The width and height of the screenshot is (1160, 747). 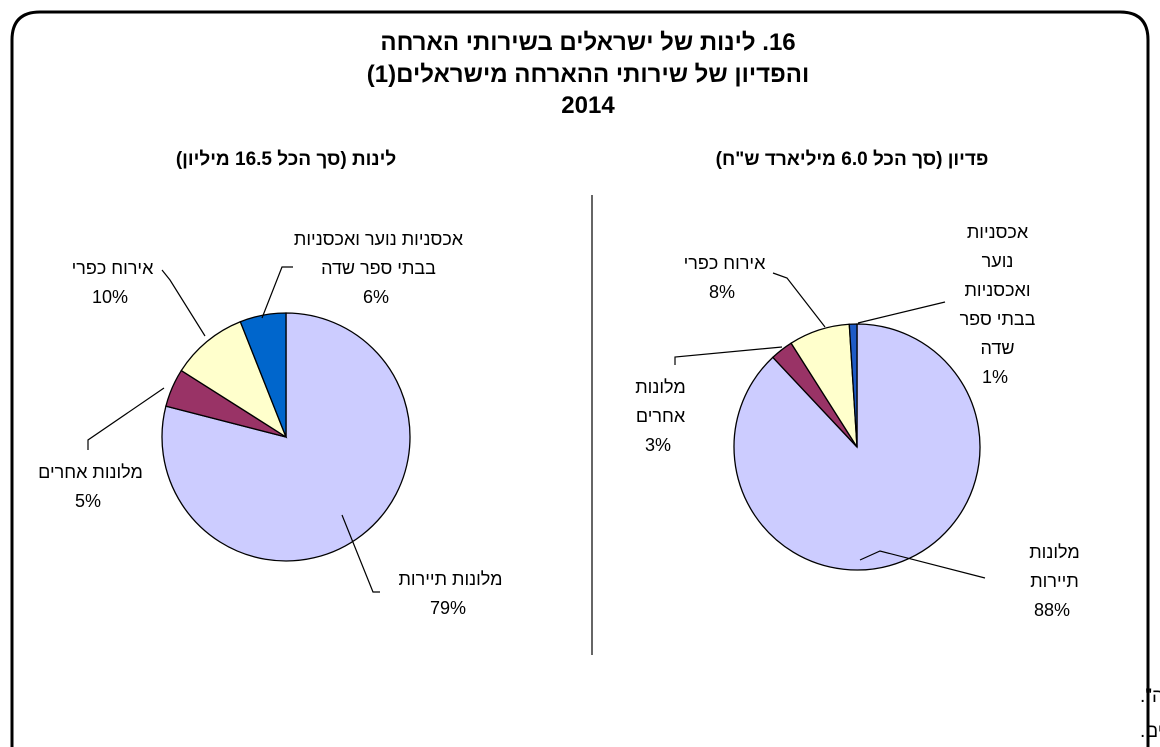 What do you see at coordinates (922, 564) in the screenshot?
I see `leader-revenue-tourist-hotels` at bounding box center [922, 564].